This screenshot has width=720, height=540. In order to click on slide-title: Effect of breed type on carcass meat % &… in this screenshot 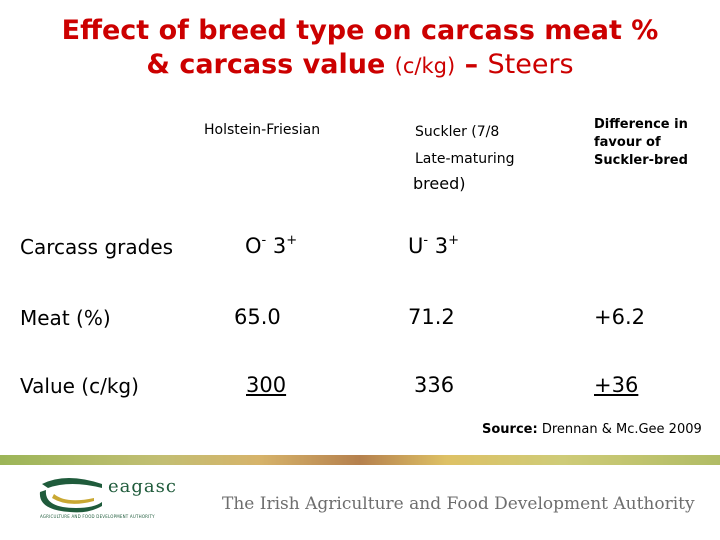, I will do `click(360, 48)`.